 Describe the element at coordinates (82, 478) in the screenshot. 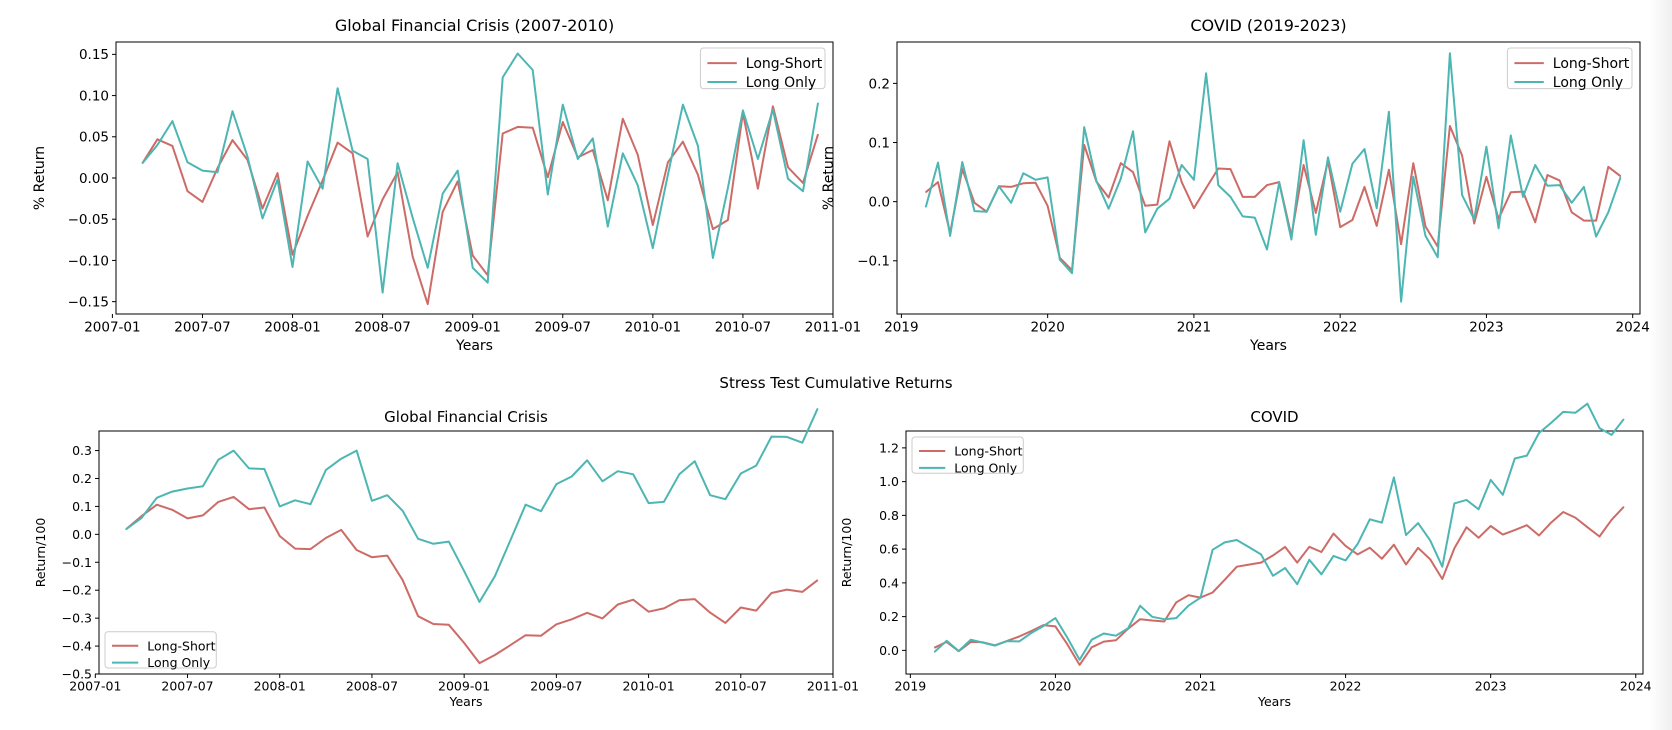

I see `y-tick-label: 0.2` at that location.